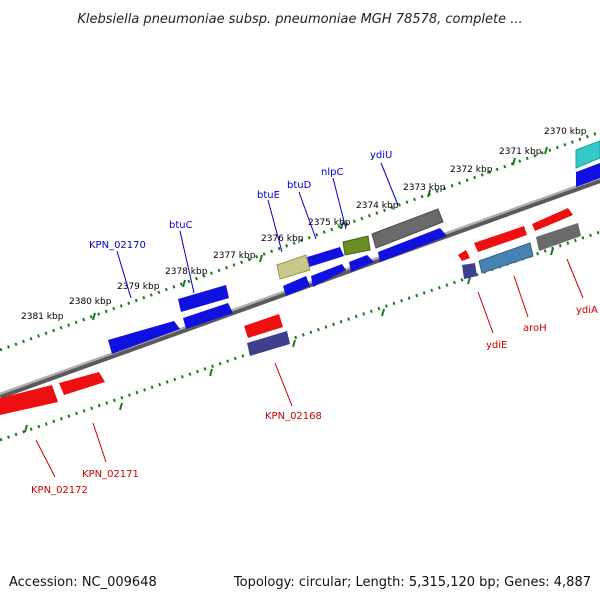 The width and height of the screenshot is (600, 600). Describe the element at coordinates (234, 256) in the screenshot. I see `kbp-2377: 2377 kbp` at that location.